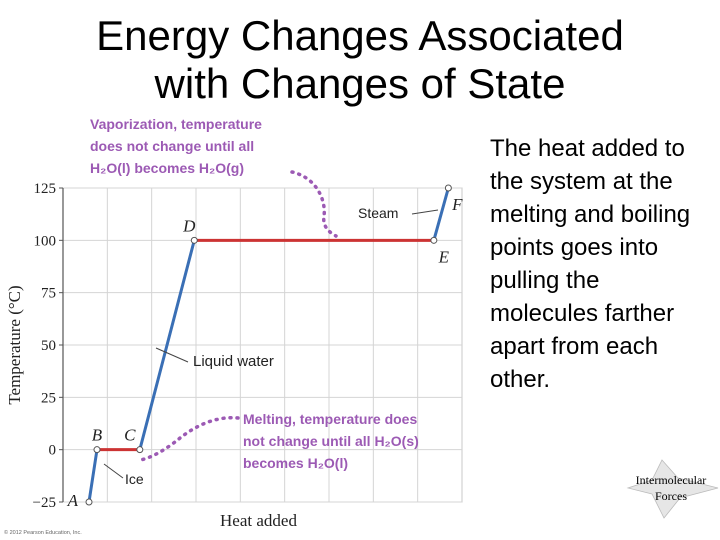 This screenshot has height=540, width=720. I want to click on vaporization-callout-line: Vaporization, temperature, so click(176, 124).